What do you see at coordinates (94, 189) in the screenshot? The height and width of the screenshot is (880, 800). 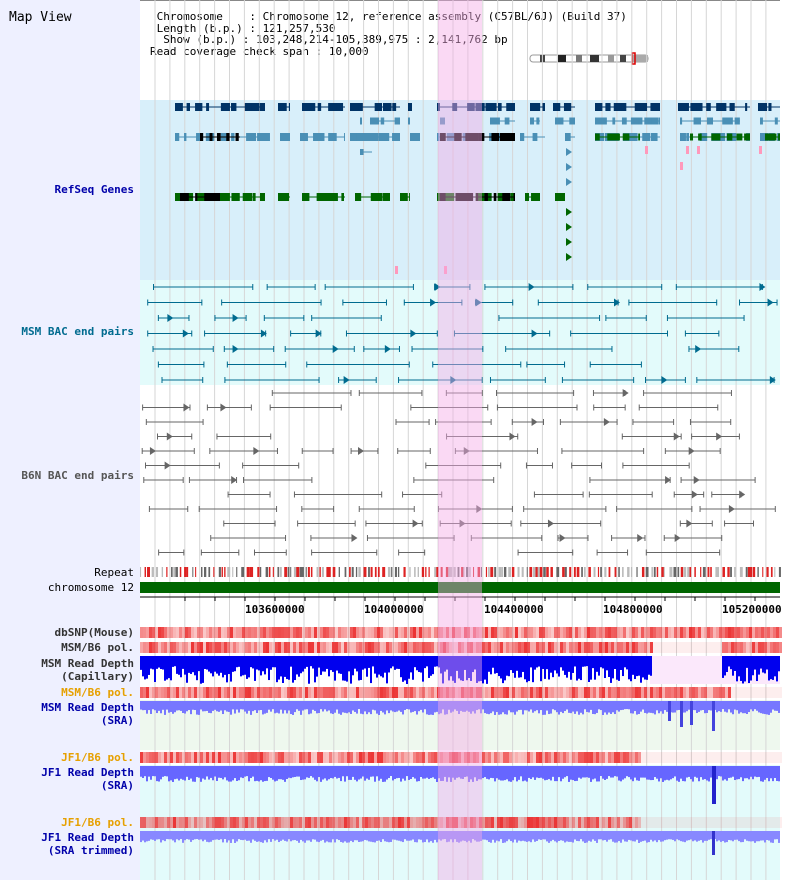 I see `track-label-refseq-genes: RefSeq Genes` at bounding box center [94, 189].